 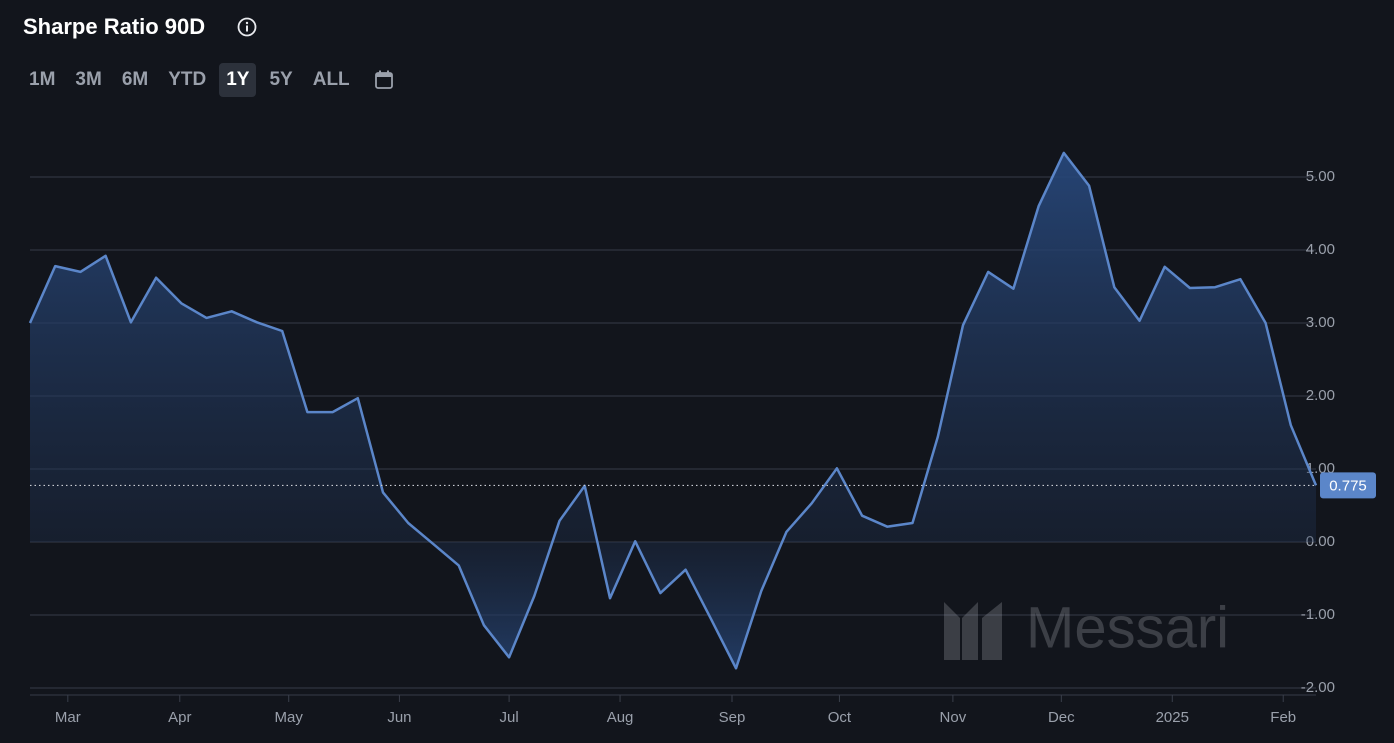 I want to click on last-value-label: 0.775, so click(x=1348, y=485).